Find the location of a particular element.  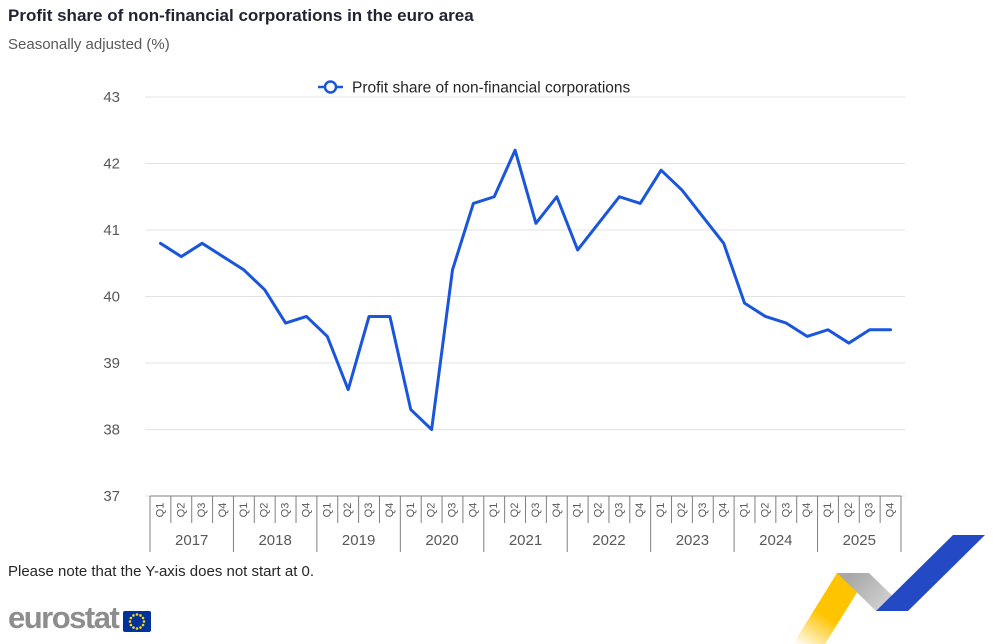

year-label: 2023 is located at coordinates (692, 540).